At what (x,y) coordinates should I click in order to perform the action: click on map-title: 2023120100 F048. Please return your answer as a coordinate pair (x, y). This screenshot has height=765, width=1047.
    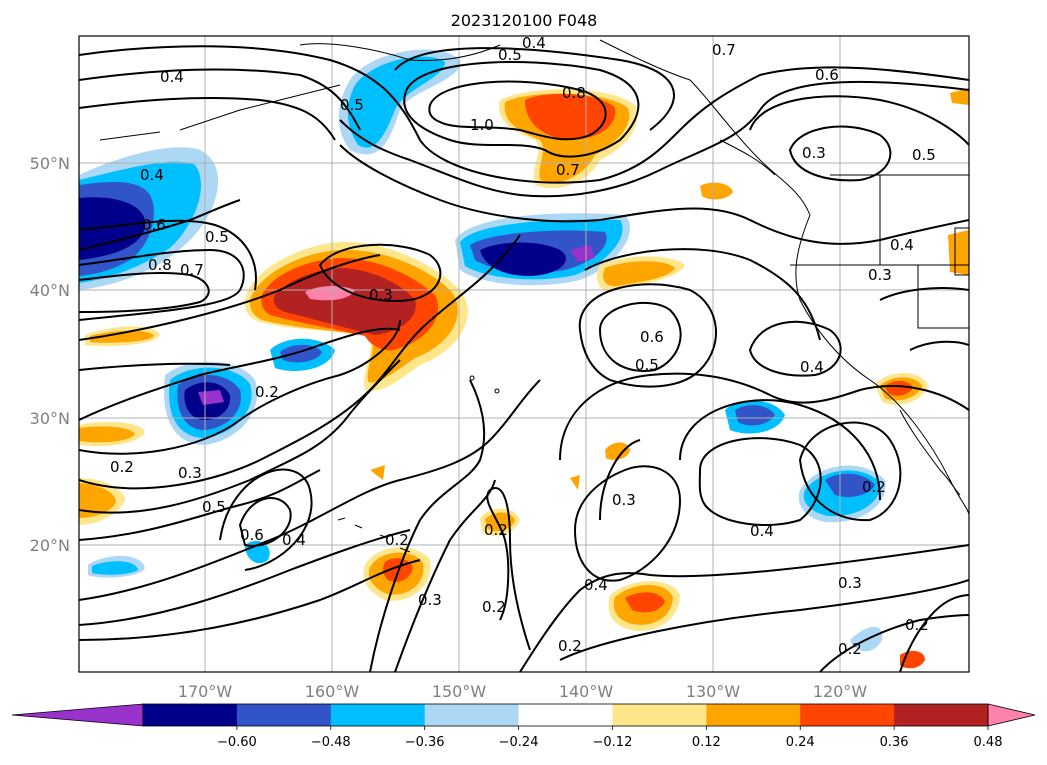
    Looking at the image, I should click on (524, 20).